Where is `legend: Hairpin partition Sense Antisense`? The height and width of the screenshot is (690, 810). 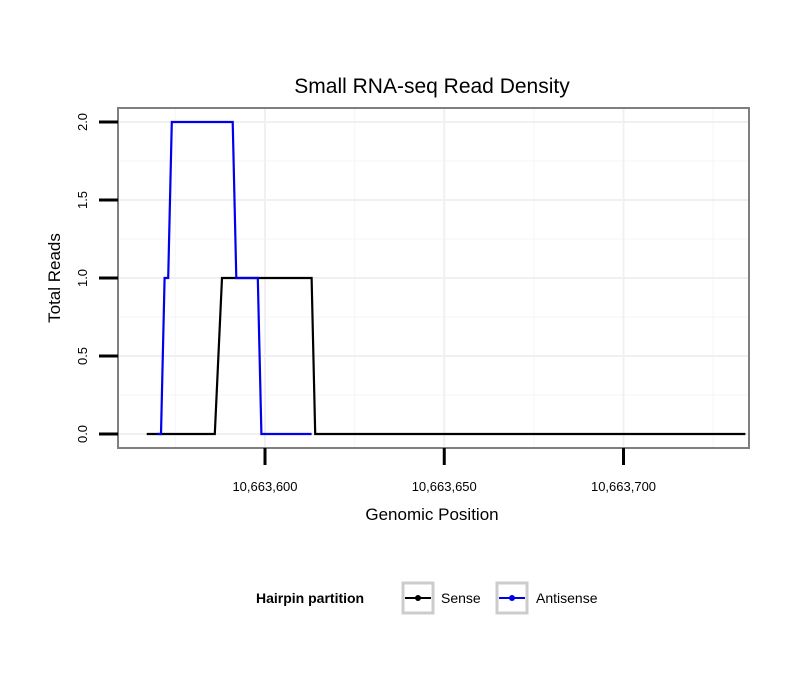
legend: Hairpin partition Sense Antisense is located at coordinates (427, 598).